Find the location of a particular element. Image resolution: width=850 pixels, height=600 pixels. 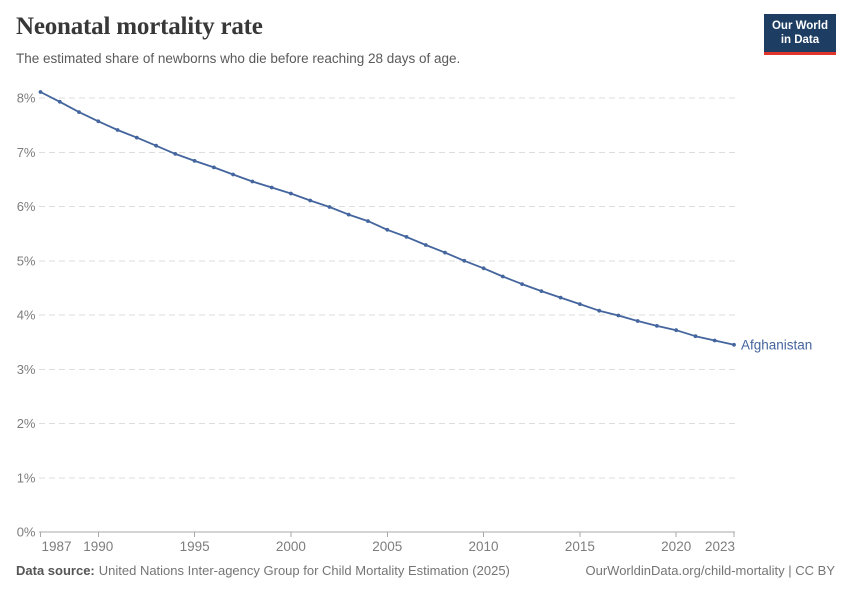

y-axis-tick-label: 5% is located at coordinates (26, 260).